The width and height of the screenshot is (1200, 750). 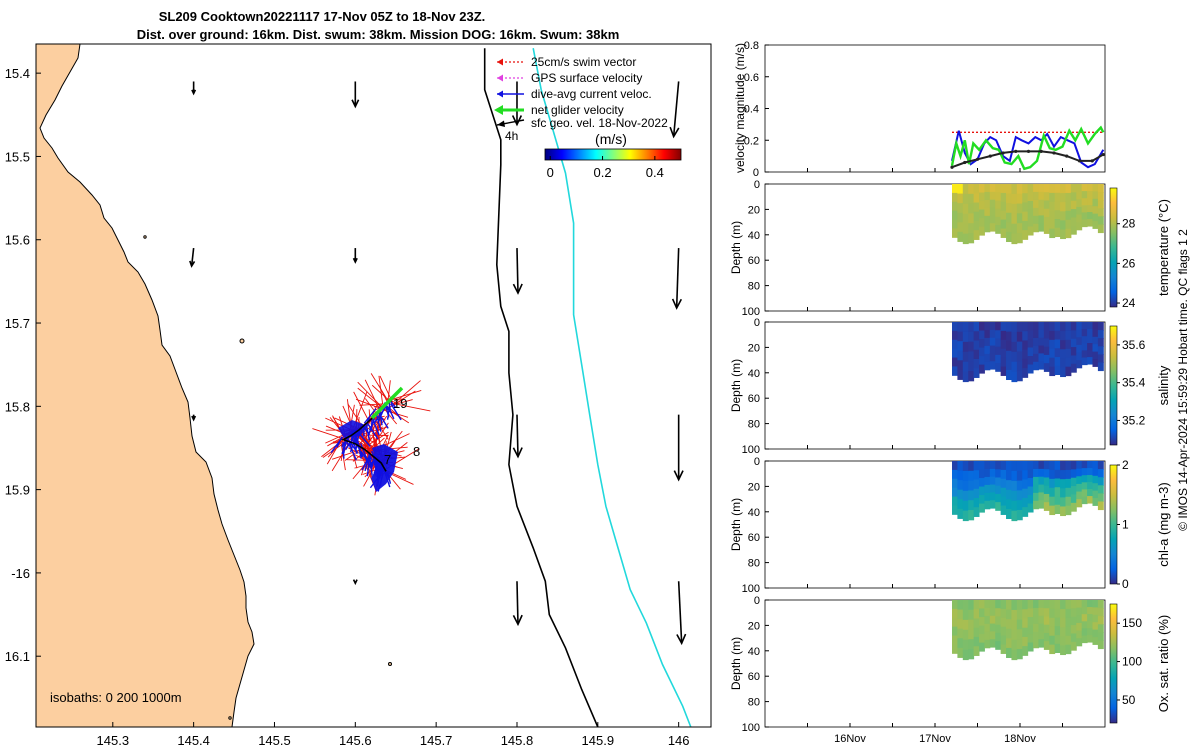 What do you see at coordinates (757, 323) in the screenshot?
I see `section-y-tick-label: 0` at bounding box center [757, 323].